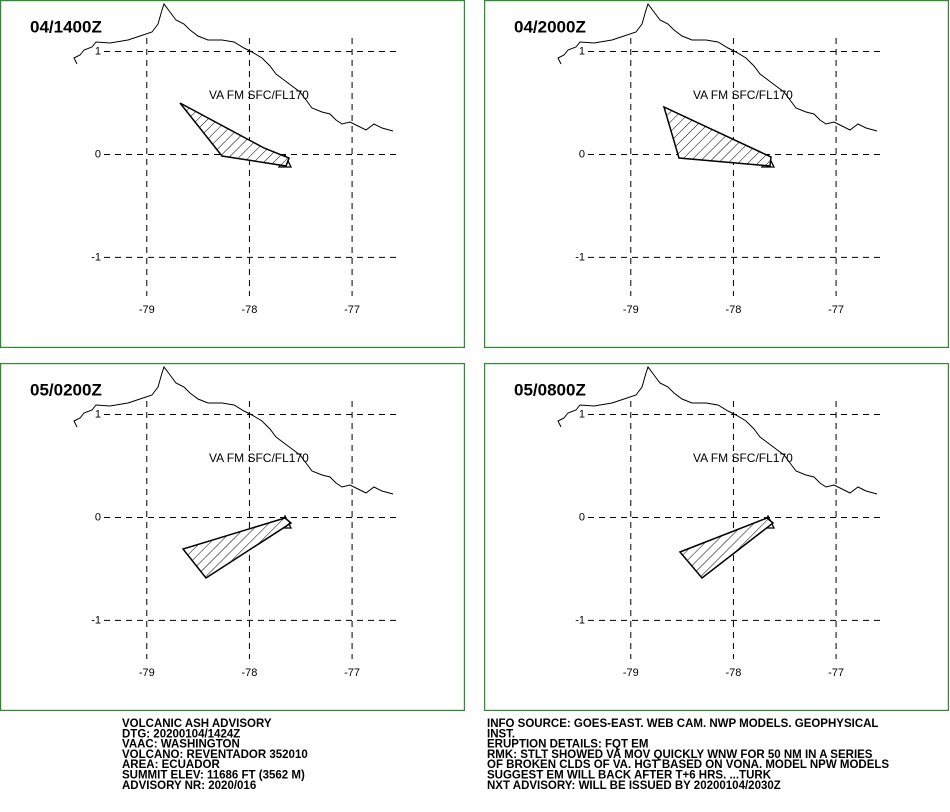  I want to click on advisory-line: SUMMIT ELEV: 11686 FT (3562 M), so click(213, 776).